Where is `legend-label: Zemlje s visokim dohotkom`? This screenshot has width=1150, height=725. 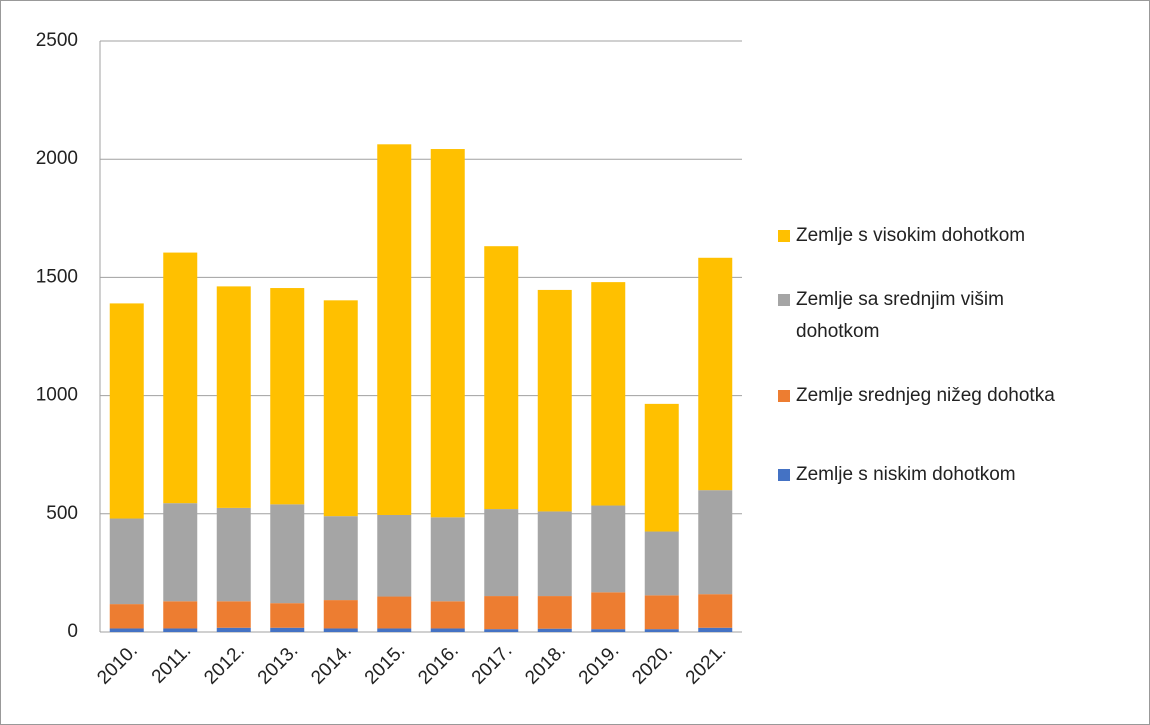 legend-label: Zemlje s visokim dohotkom is located at coordinates (911, 235).